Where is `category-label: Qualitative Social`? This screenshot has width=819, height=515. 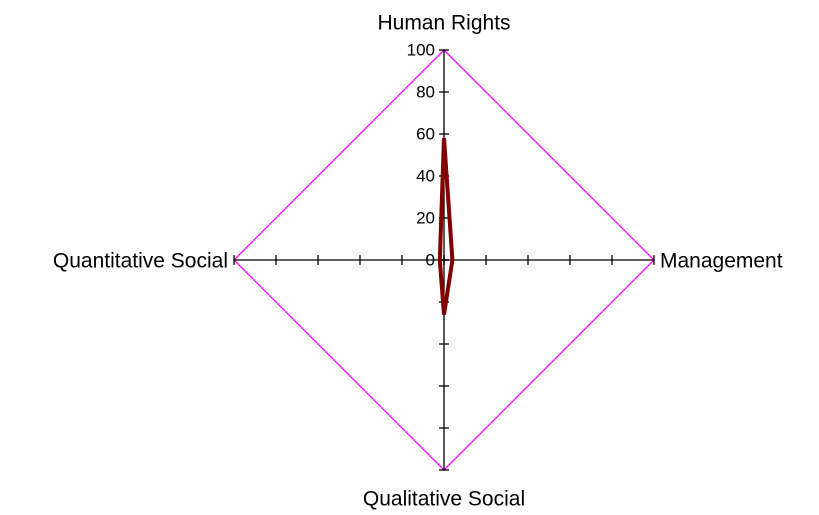
category-label: Qualitative Social is located at coordinates (444, 499).